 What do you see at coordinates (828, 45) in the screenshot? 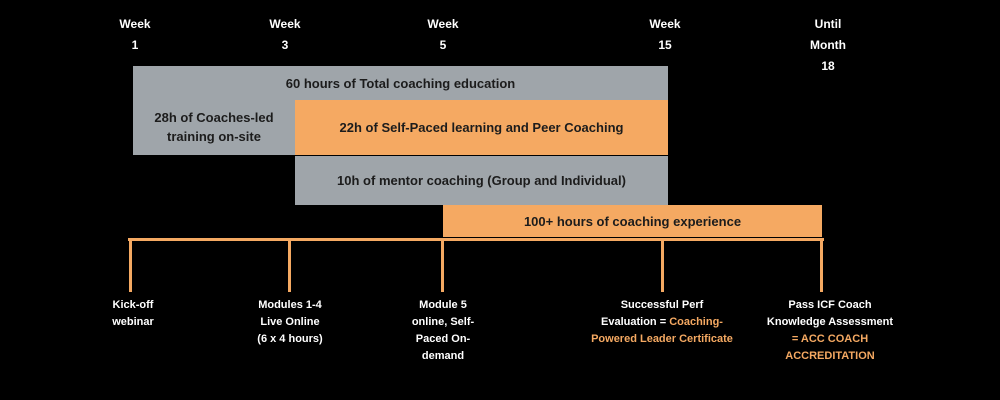
I see `week-label-until-month-18: Until Month 18` at bounding box center [828, 45].